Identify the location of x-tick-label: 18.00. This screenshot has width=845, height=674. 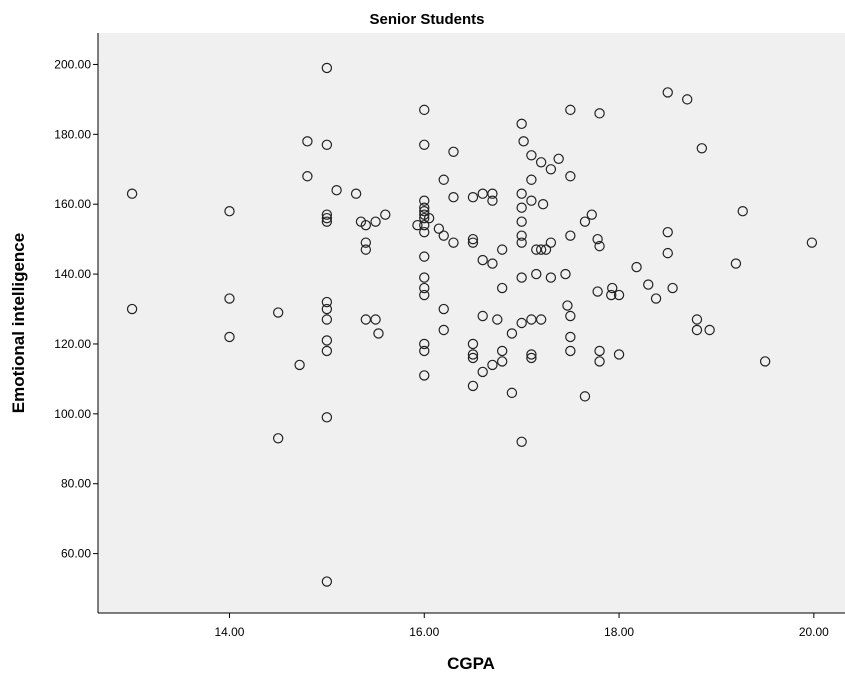
(619, 632).